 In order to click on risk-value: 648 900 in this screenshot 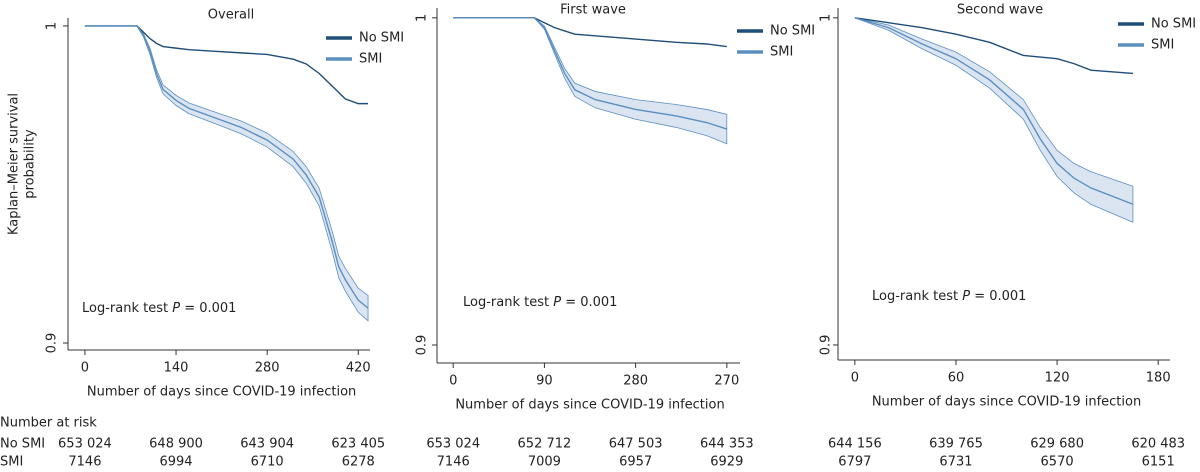, I will do `click(176, 444)`.